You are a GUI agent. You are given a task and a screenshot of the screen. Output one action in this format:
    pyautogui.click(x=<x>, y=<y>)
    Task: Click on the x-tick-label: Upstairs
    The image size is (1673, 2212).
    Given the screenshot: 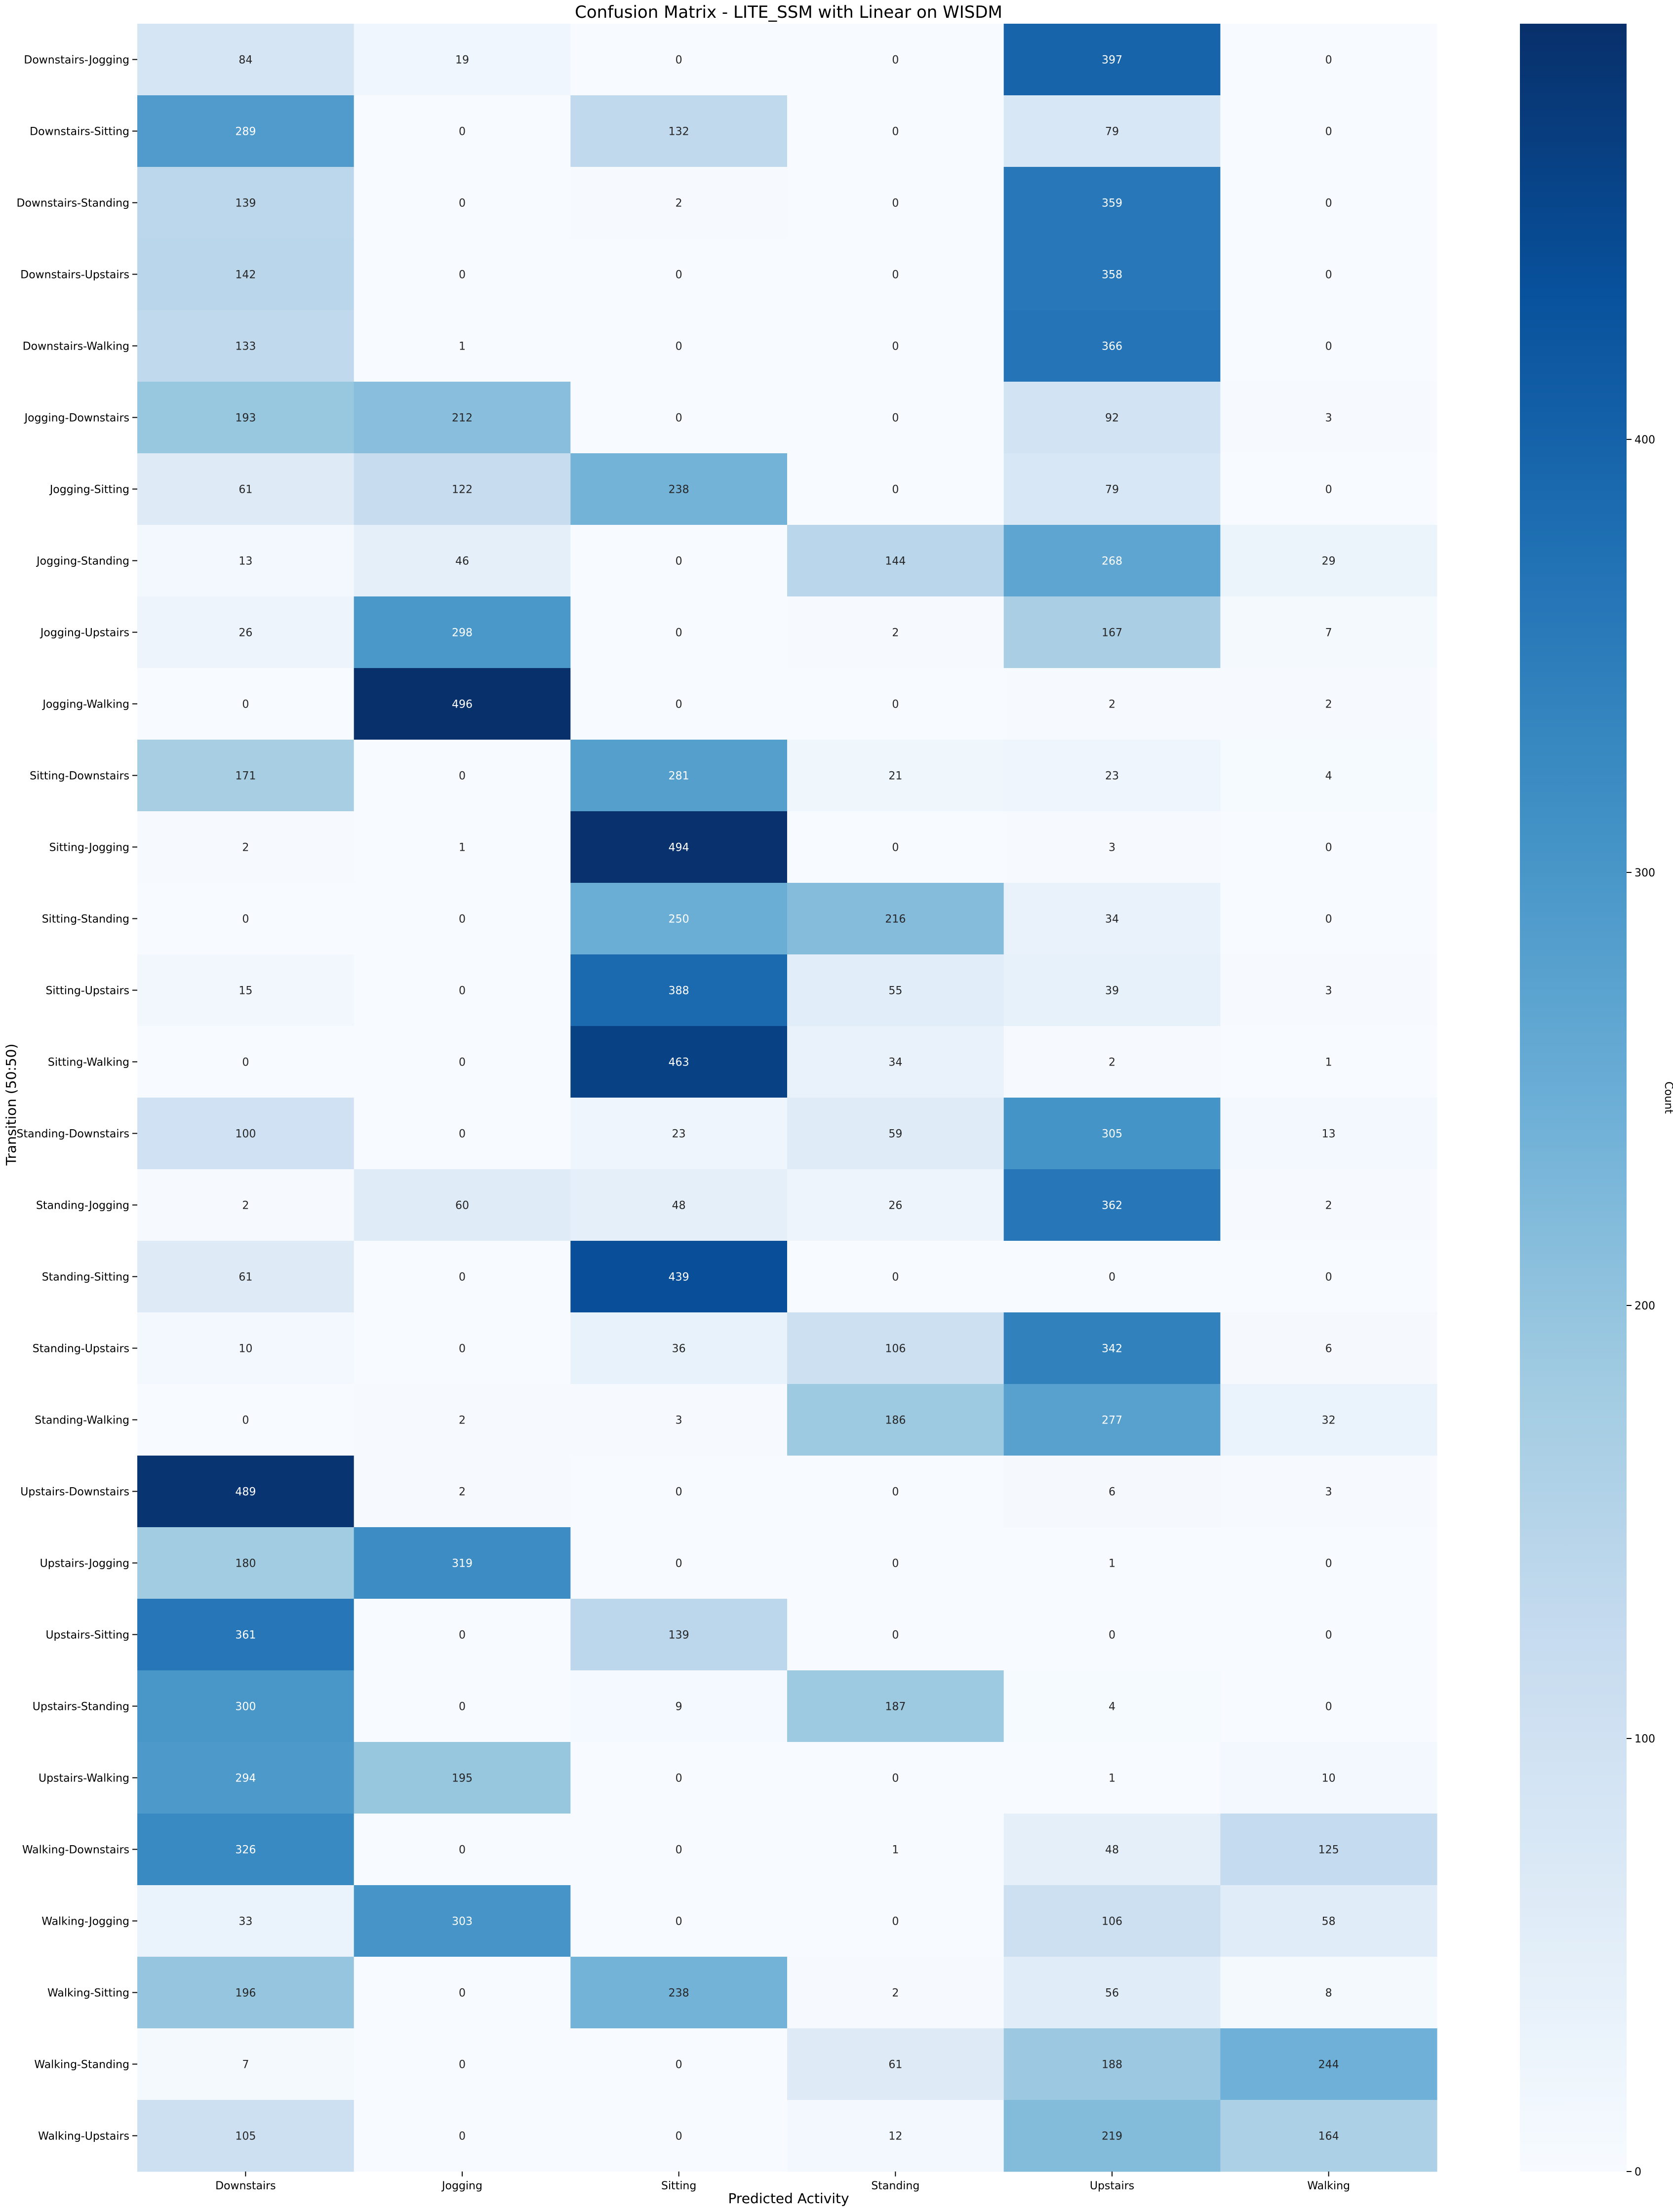 What is the action you would take?
    pyautogui.click(x=1112, y=2186)
    